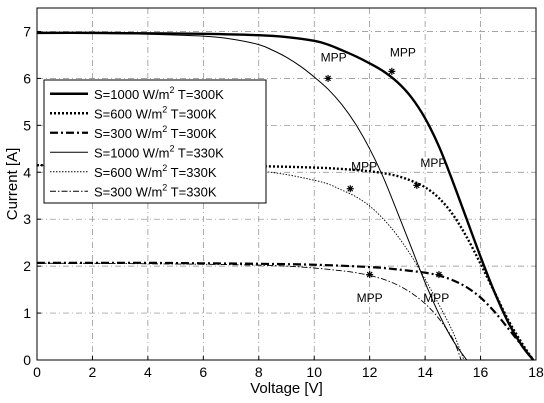  What do you see at coordinates (425, 372) in the screenshot?
I see `x-tick-label: 14` at bounding box center [425, 372].